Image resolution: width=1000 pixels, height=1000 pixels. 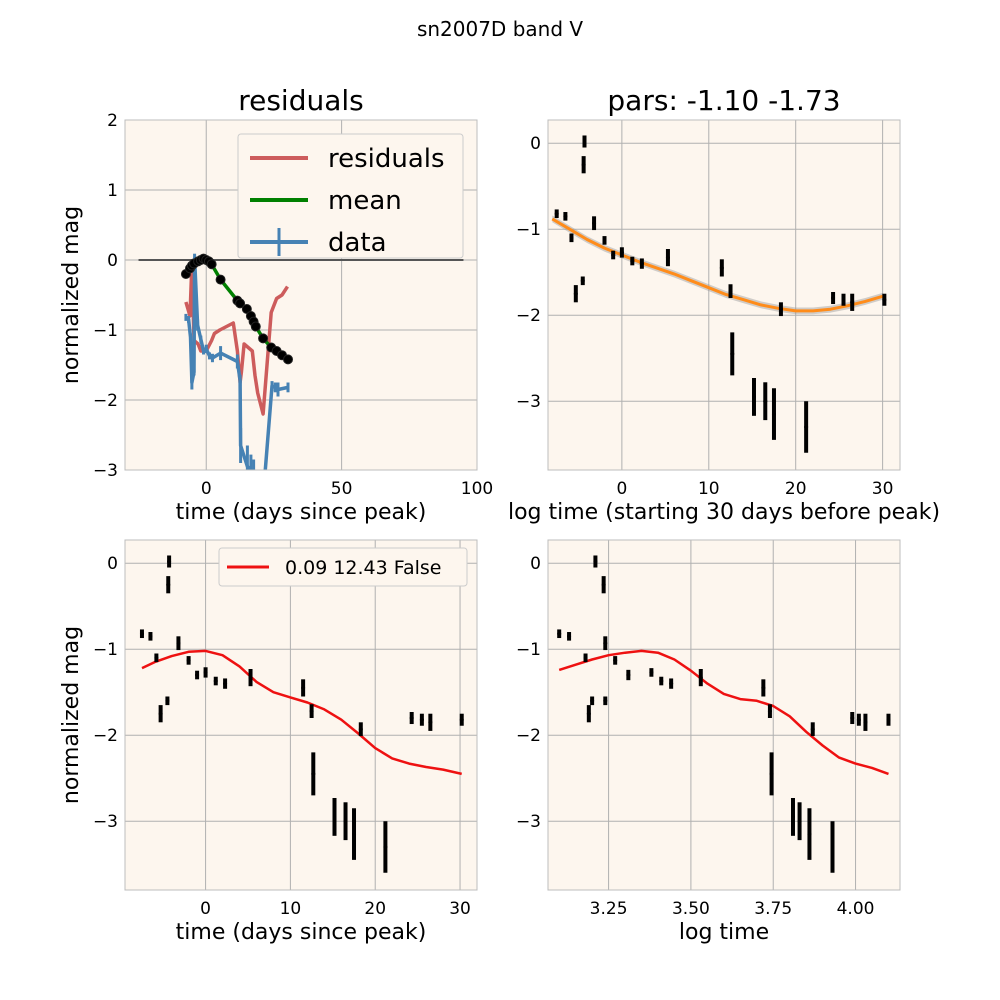 I want to click on top-left-plot-area, so click(x=301, y=361).